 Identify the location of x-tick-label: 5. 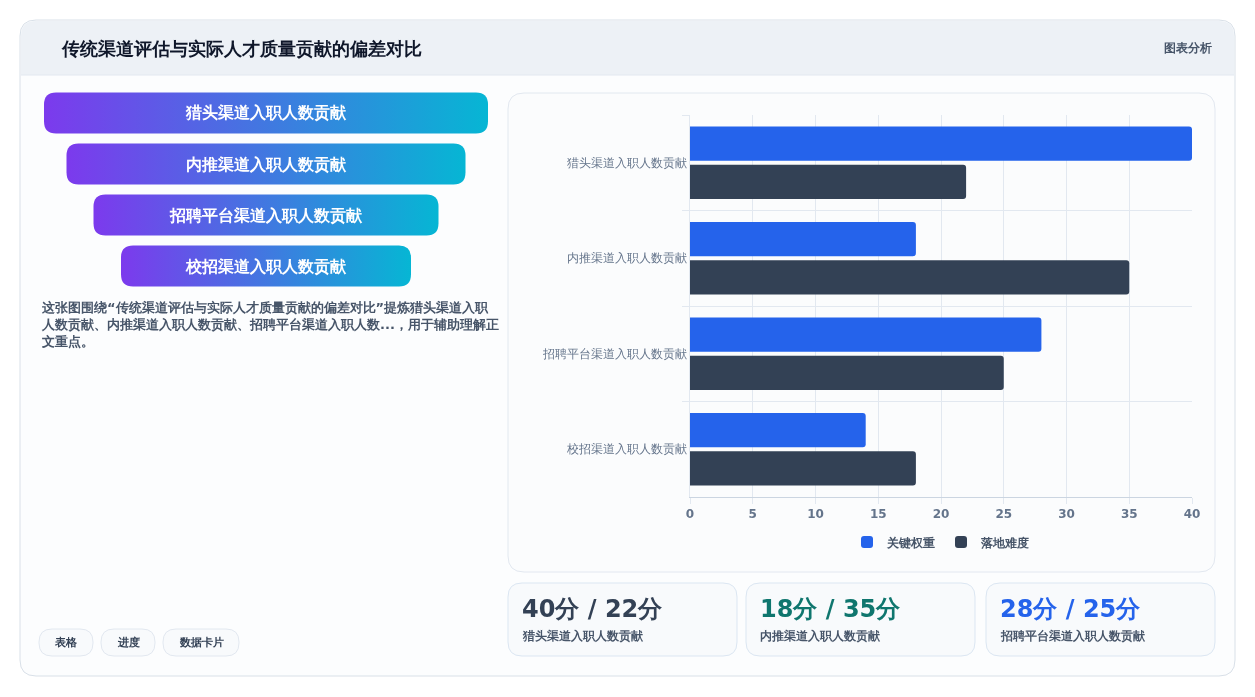
(752, 514).